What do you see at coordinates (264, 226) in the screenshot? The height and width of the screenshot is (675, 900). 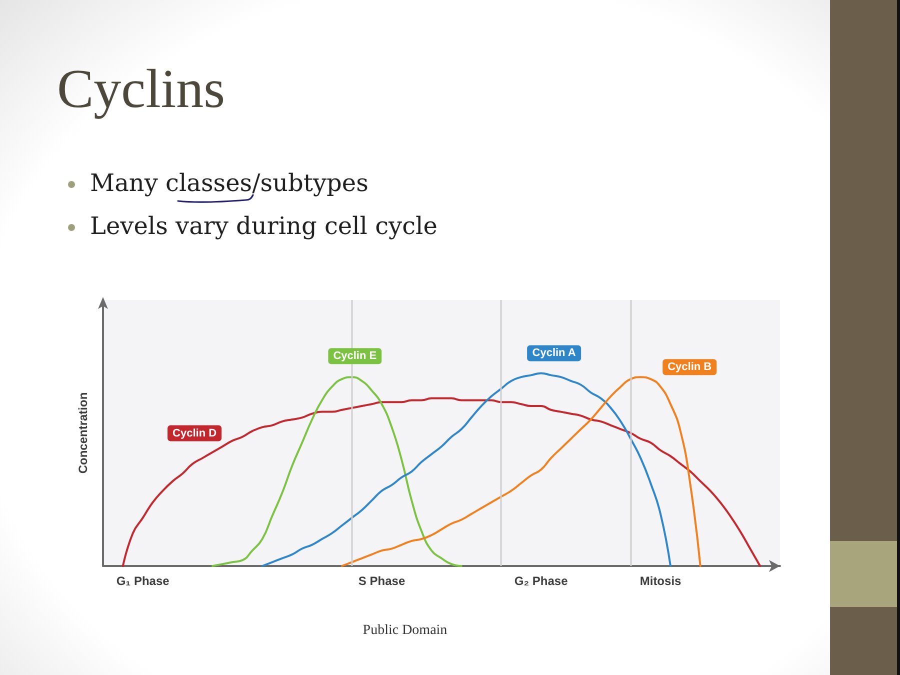 I see `text: Levels vary during cell cycle` at bounding box center [264, 226].